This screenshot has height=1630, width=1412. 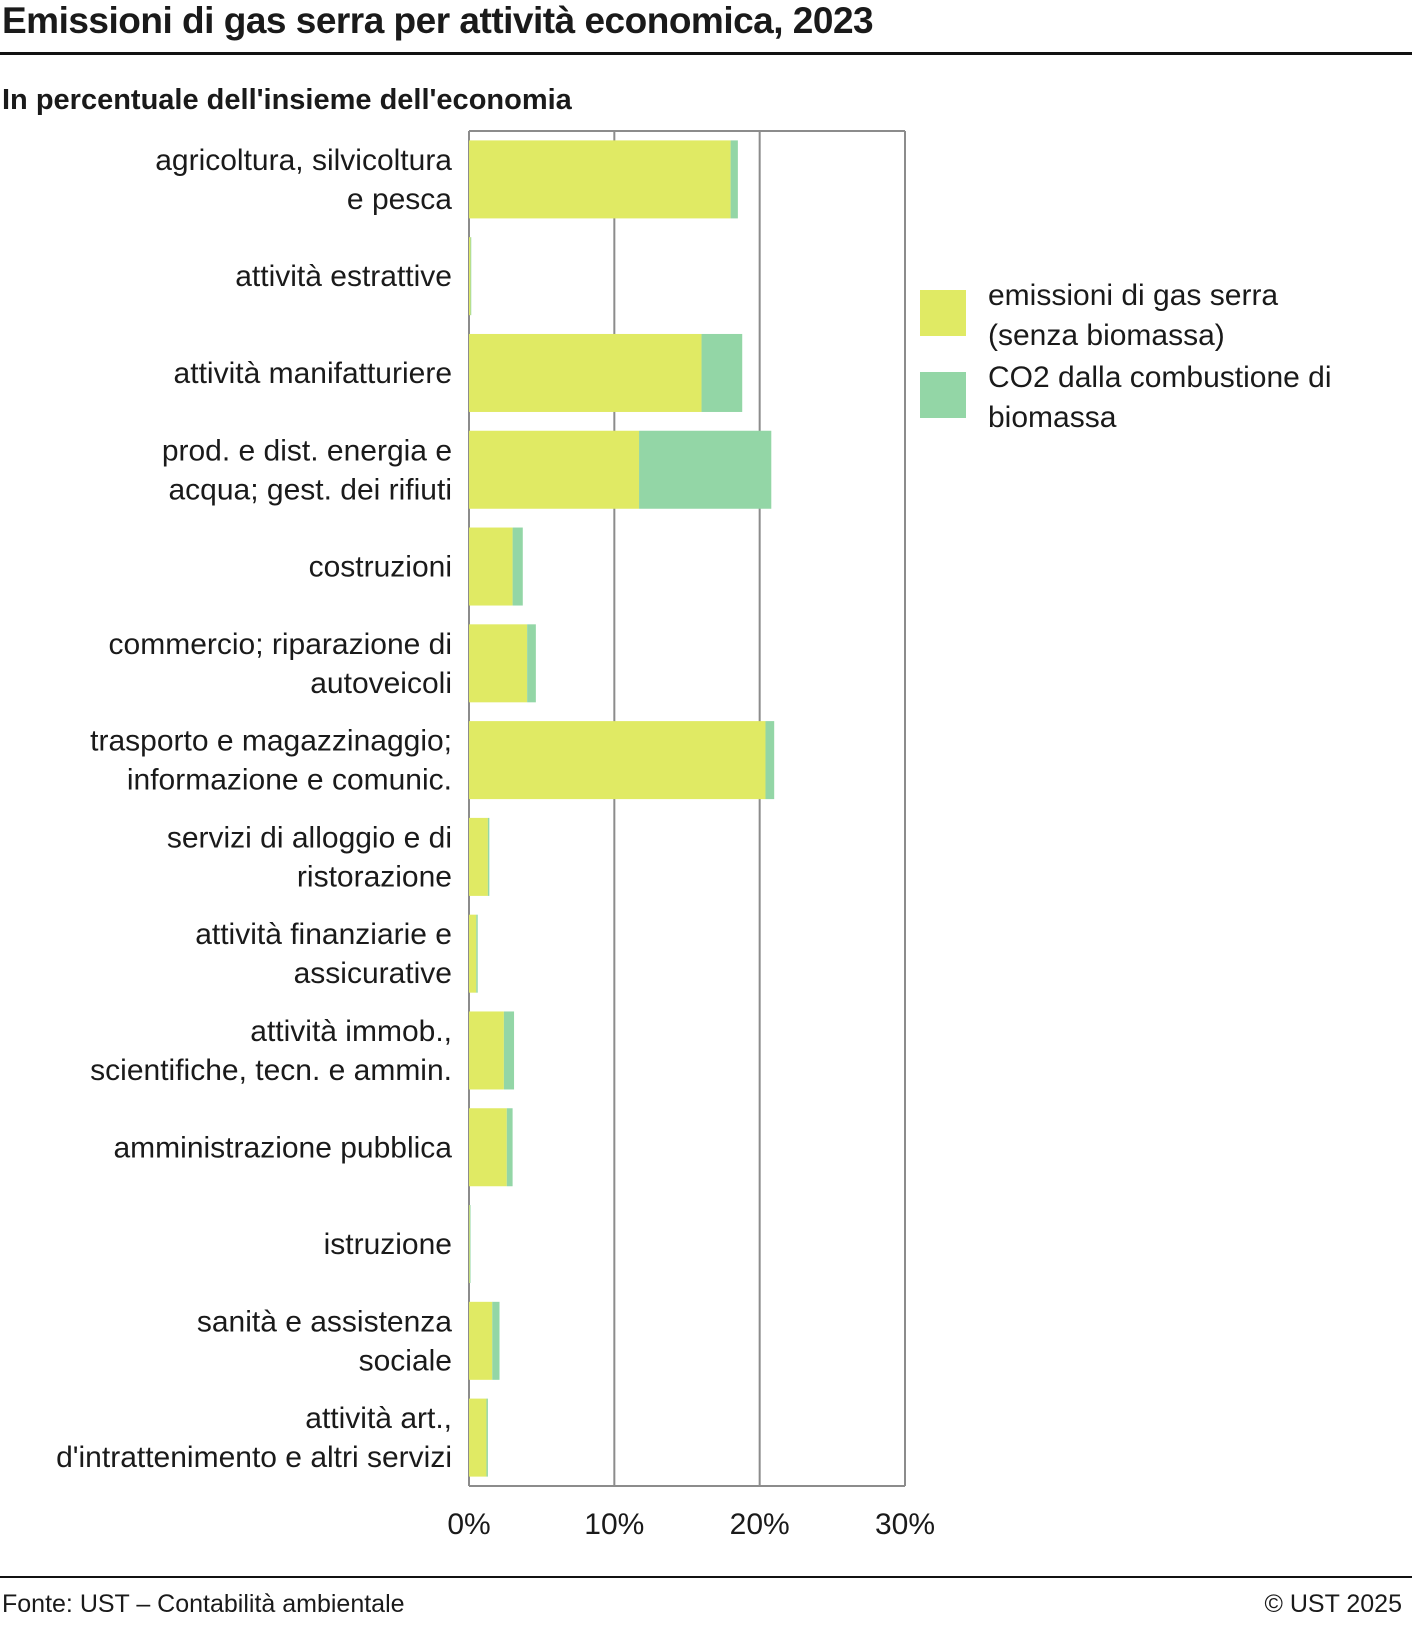 What do you see at coordinates (307, 450) in the screenshot?
I see `category-label-3-line-0: prod. e dist. energia e` at bounding box center [307, 450].